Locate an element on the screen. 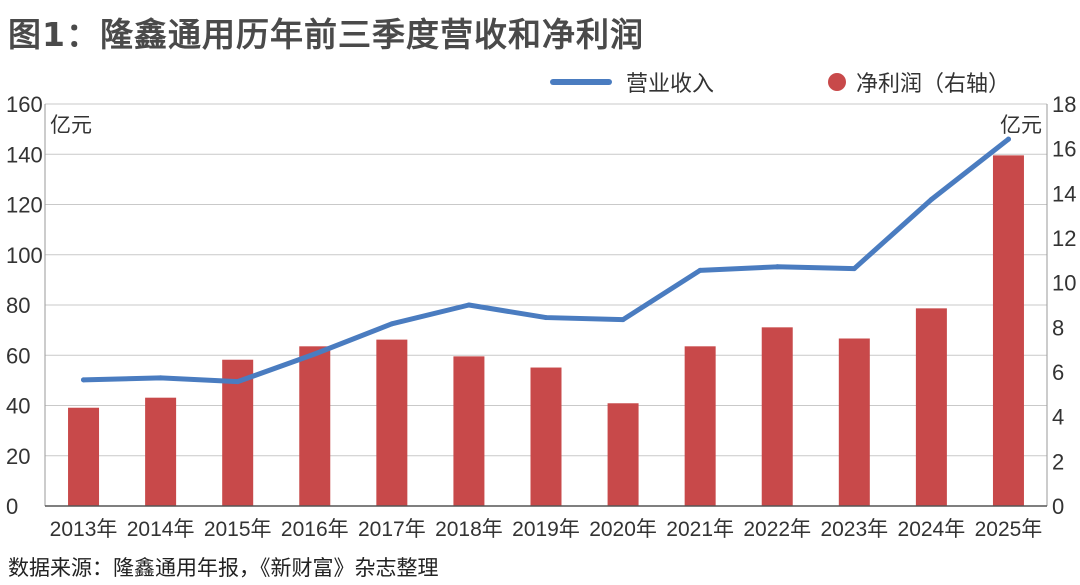 The height and width of the screenshot is (585, 1080). left-tick-label: 0 is located at coordinates (12, 506).